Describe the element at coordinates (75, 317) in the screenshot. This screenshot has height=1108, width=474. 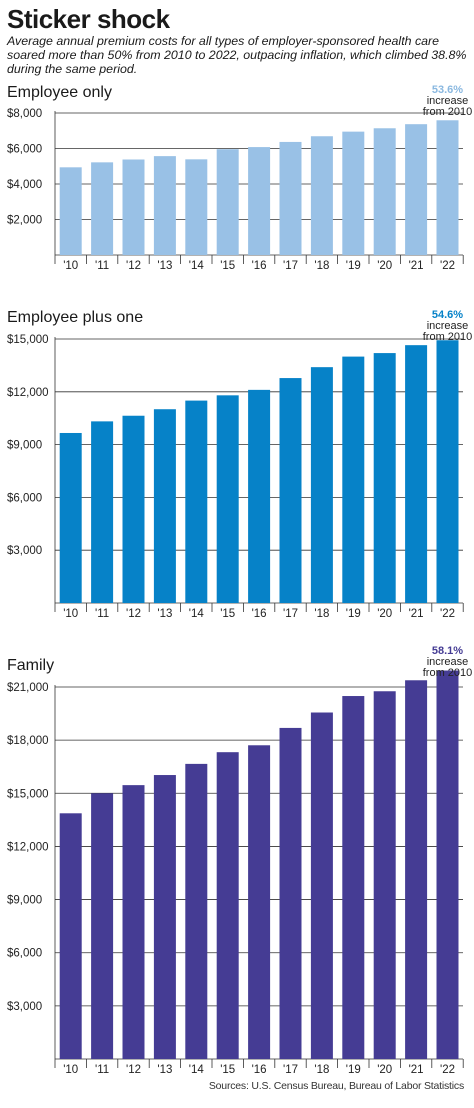
I see `panel-title: Employee plus one` at that location.